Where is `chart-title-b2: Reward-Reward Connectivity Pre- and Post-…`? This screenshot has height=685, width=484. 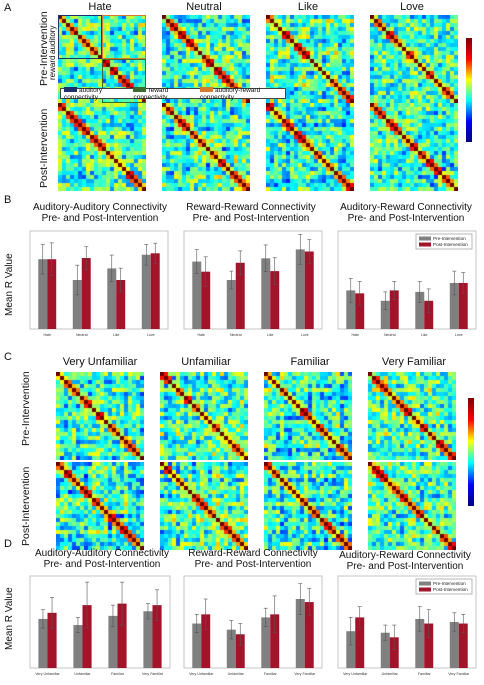
chart-title-b2: Reward-Reward Connectivity Pre- and Post-… is located at coordinates (251, 213).